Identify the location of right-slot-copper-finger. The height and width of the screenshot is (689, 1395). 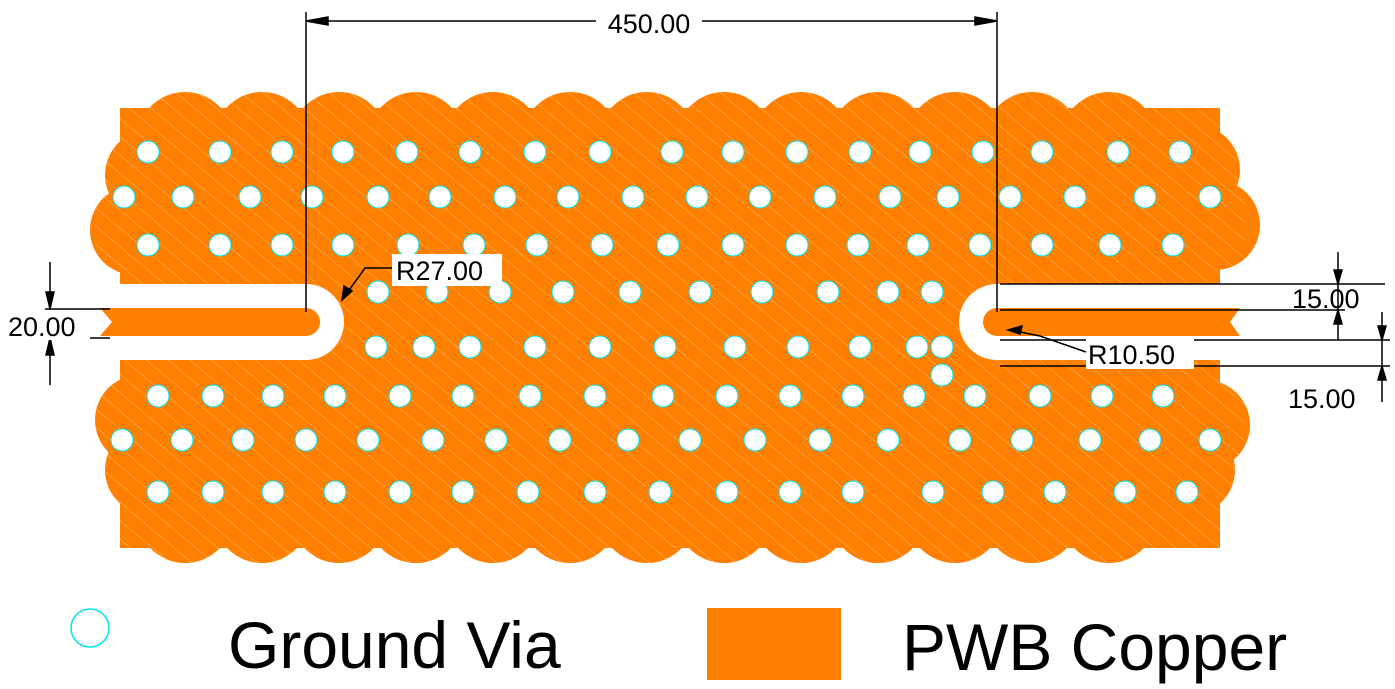
(1111, 322).